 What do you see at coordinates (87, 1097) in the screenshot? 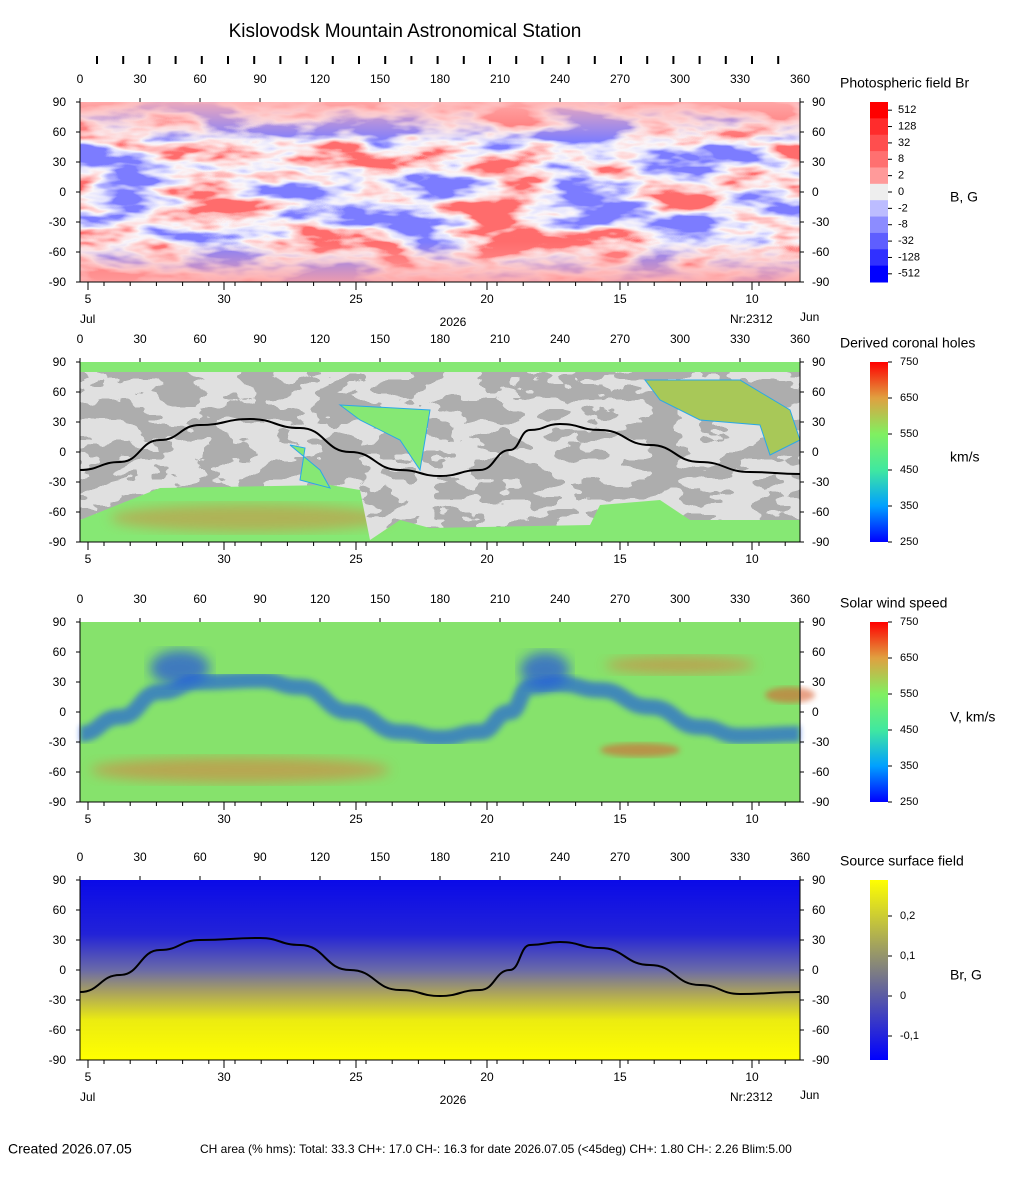
I see `month-left: Jul` at bounding box center [87, 1097].